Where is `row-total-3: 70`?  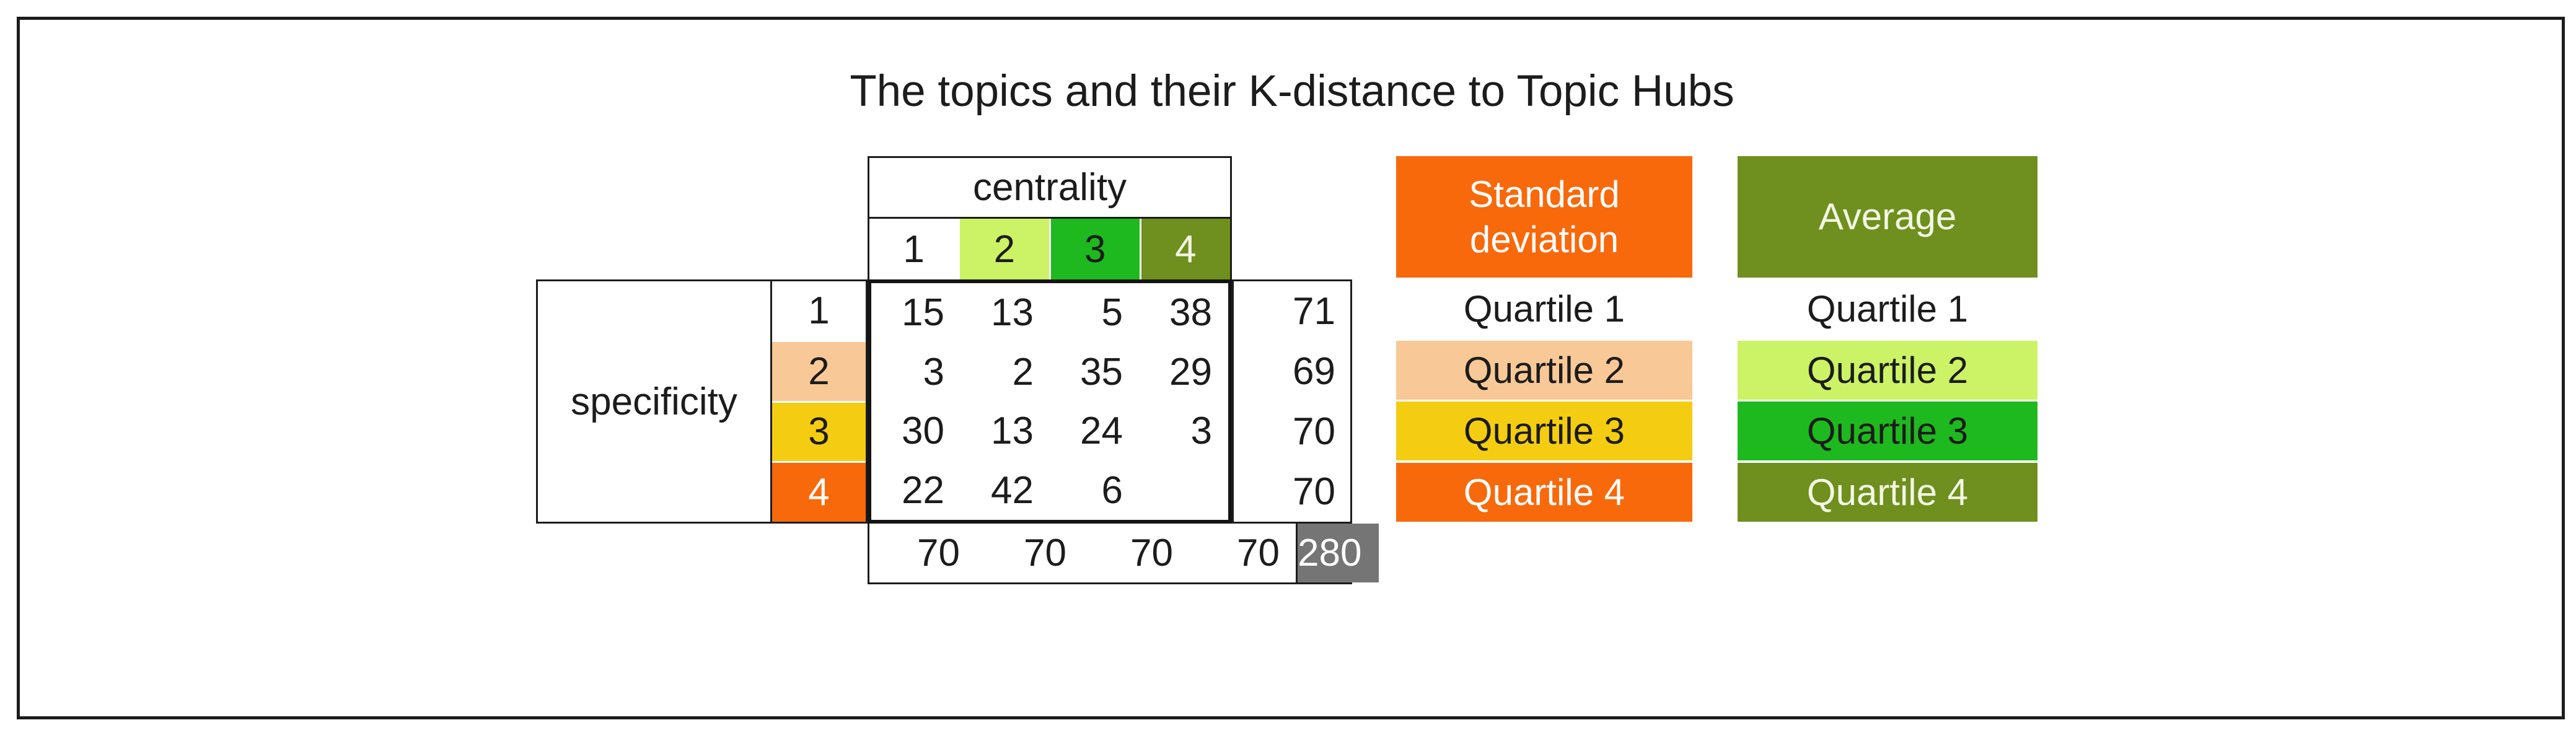
row-total-3: 70 is located at coordinates (1314, 431).